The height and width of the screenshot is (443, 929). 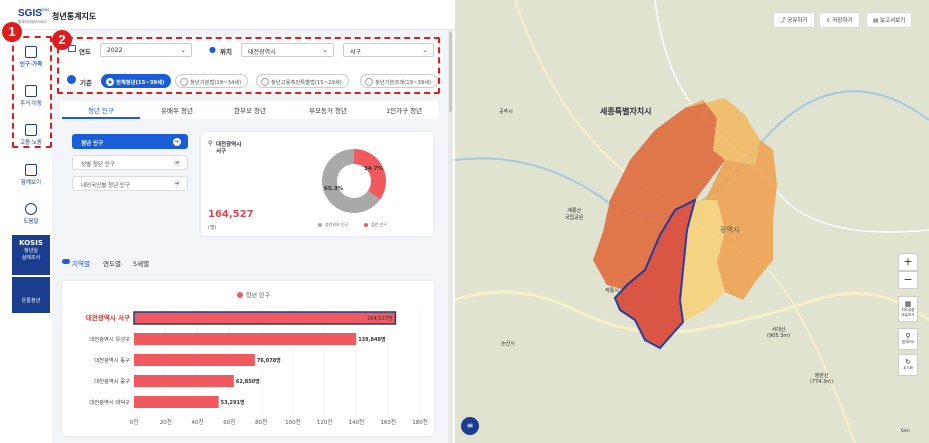 I want to click on sidebar-item-label: 고용·노동, so click(x=31, y=143).